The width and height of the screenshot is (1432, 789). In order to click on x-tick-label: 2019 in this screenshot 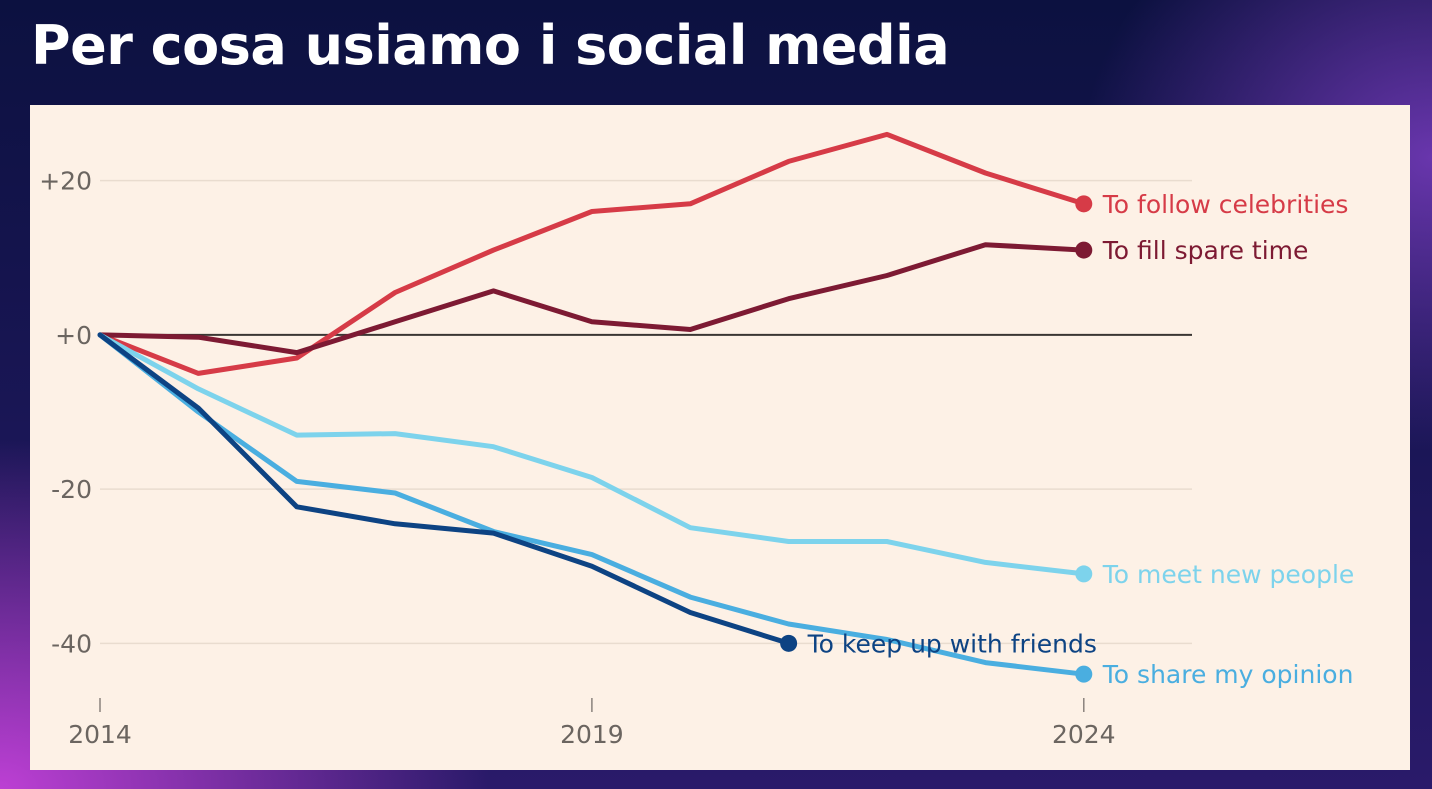, I will do `click(592, 734)`.